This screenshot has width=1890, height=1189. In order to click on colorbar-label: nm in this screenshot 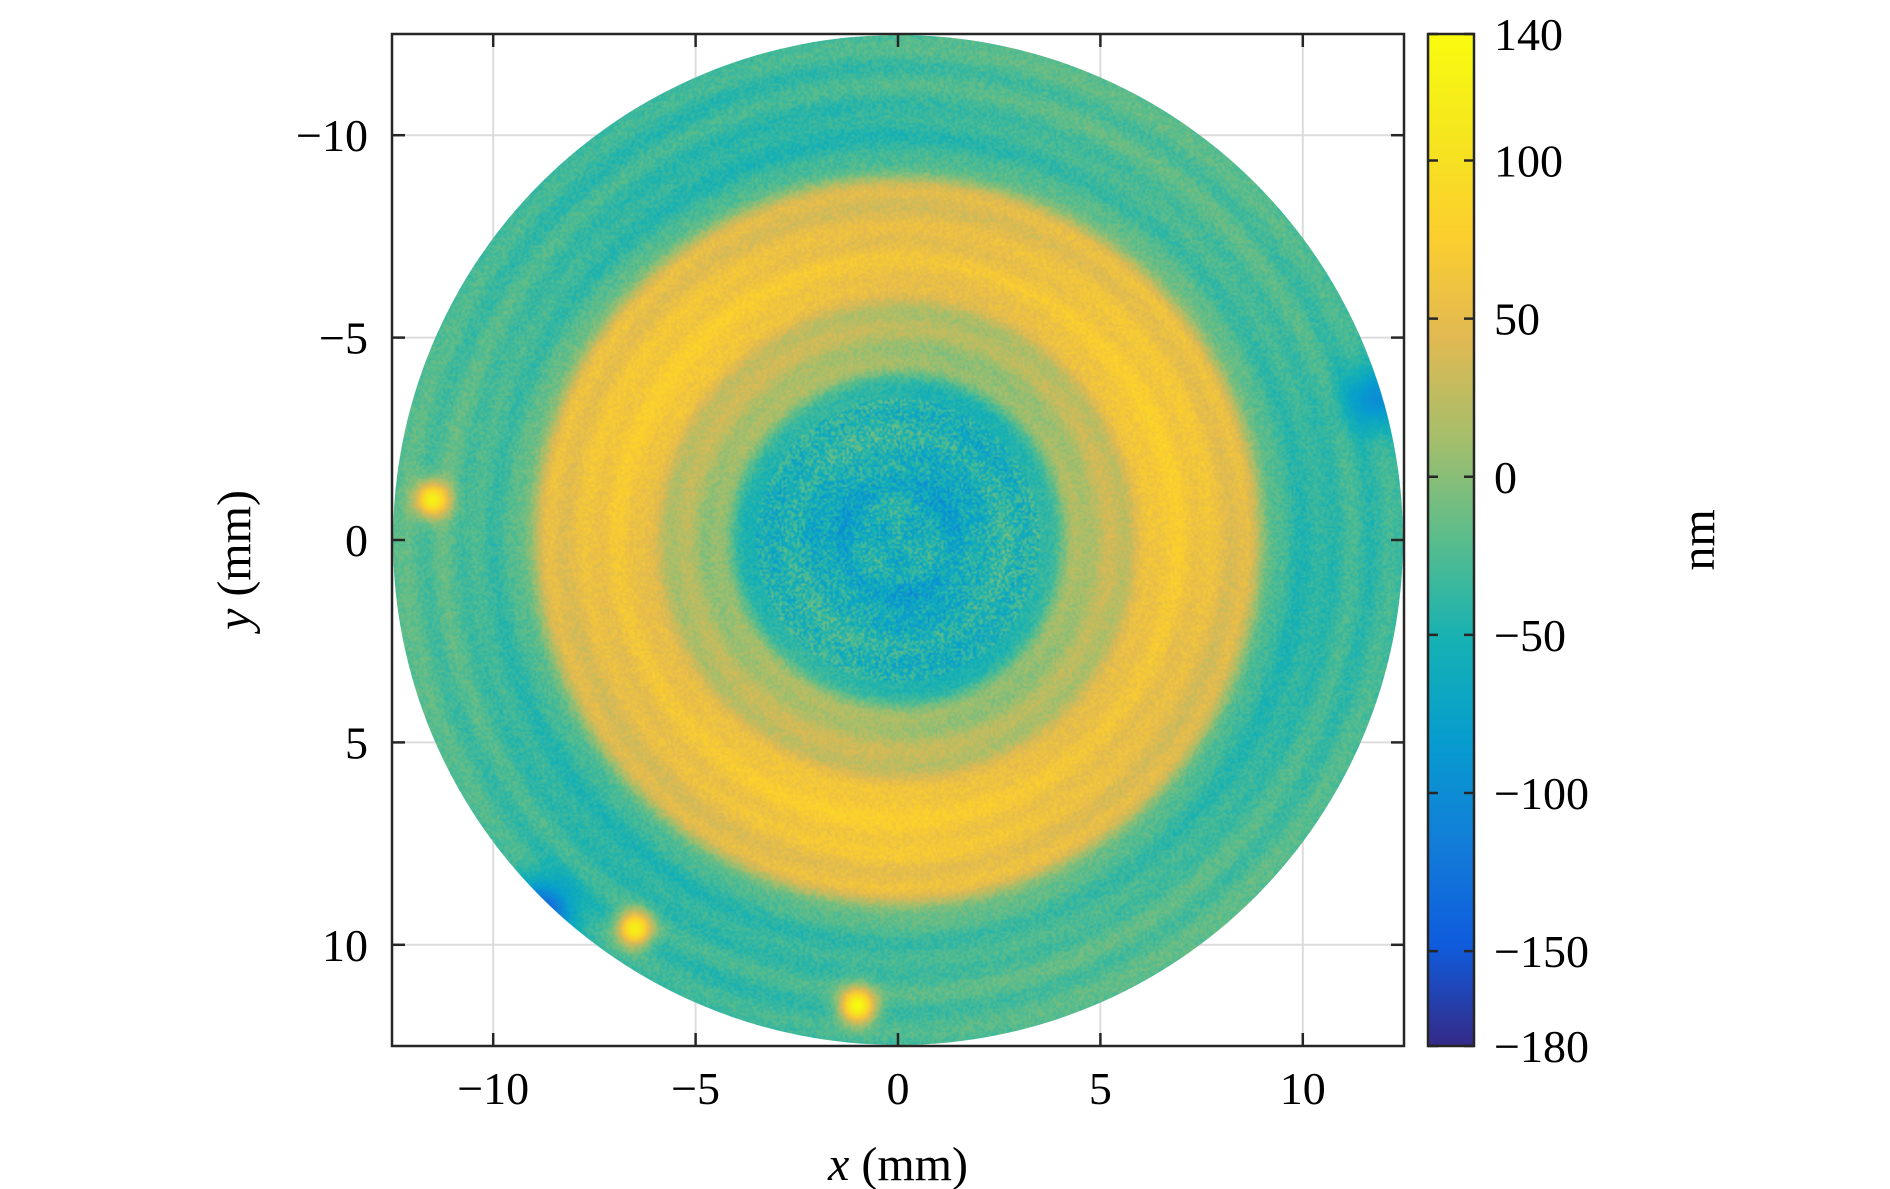, I will do `click(1698, 539)`.